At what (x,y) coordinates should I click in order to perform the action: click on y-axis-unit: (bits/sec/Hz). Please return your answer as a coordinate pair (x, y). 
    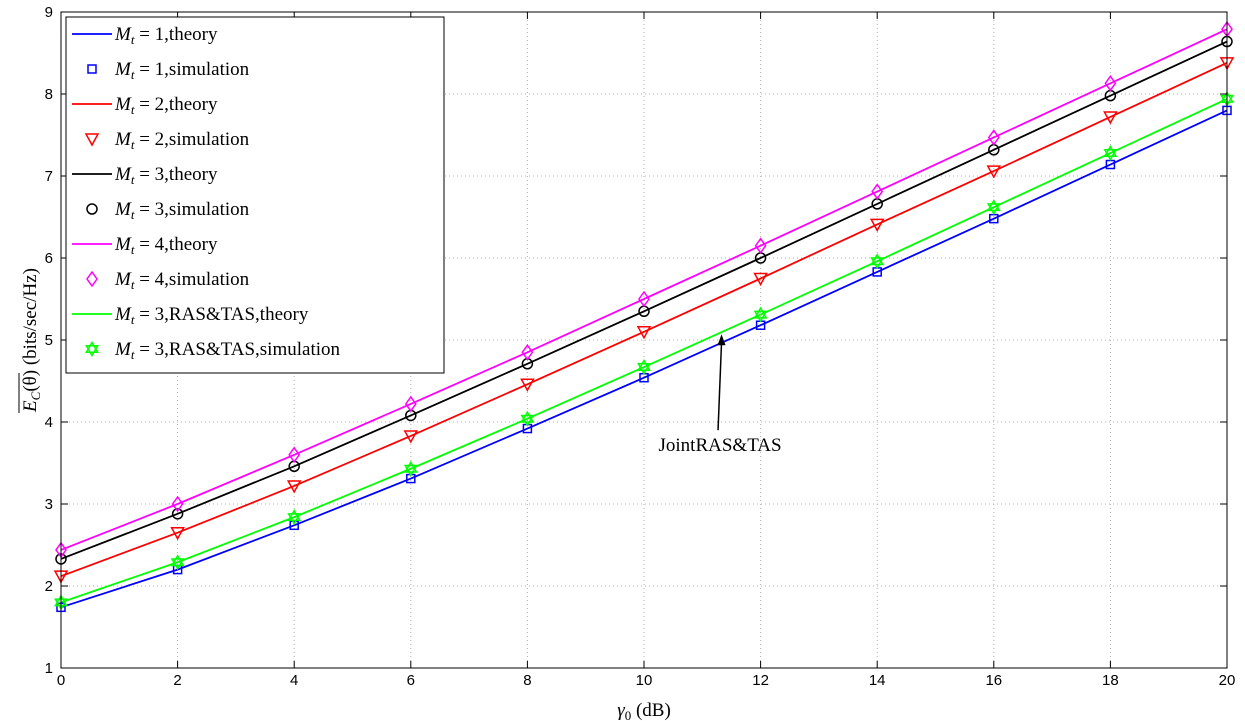
    Looking at the image, I should click on (30, 319).